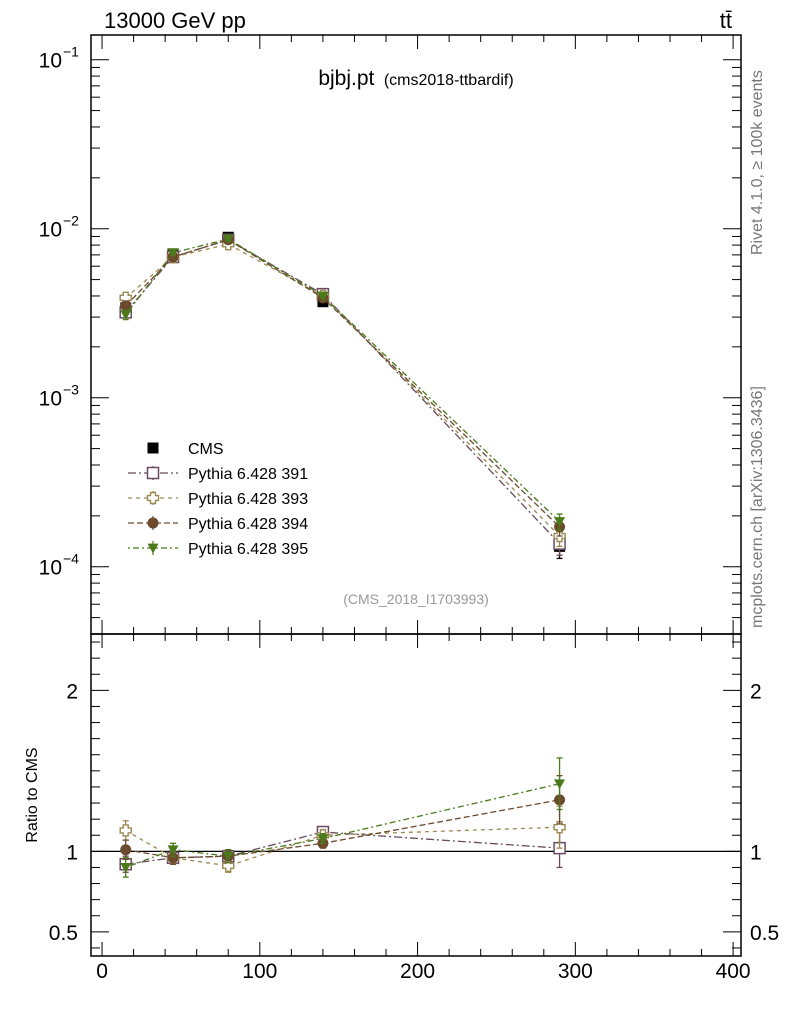  Describe the element at coordinates (575, 971) in the screenshot. I see `x-tick-label: 300` at that location.